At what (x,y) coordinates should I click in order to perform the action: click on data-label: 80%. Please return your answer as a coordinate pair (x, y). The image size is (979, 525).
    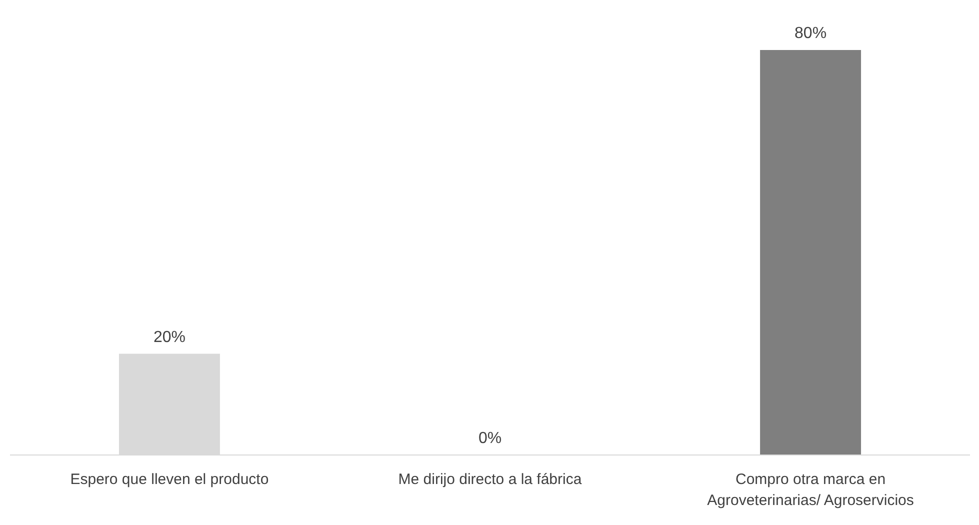
    Looking at the image, I should click on (810, 33).